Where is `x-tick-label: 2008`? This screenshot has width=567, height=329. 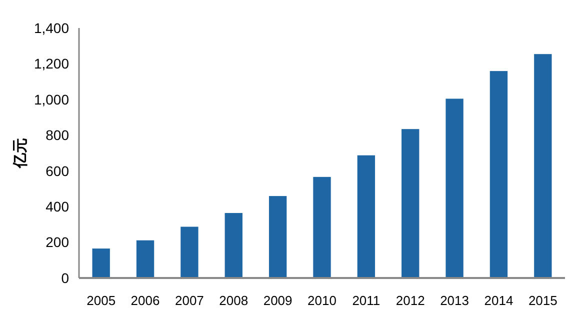
x-tick-label: 2008 is located at coordinates (233, 300).